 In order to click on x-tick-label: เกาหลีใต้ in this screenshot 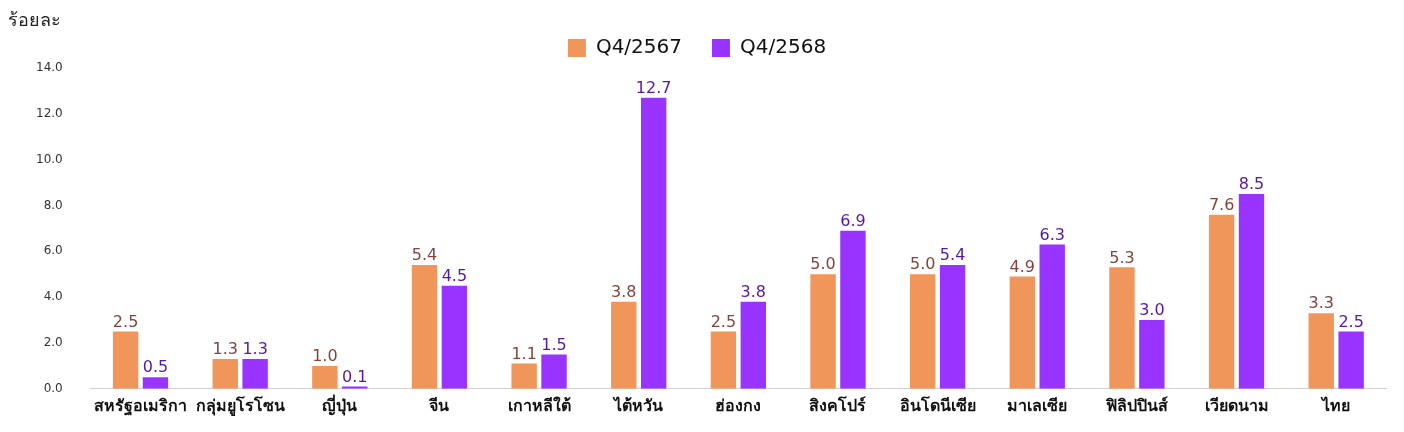, I will do `click(539, 405)`.